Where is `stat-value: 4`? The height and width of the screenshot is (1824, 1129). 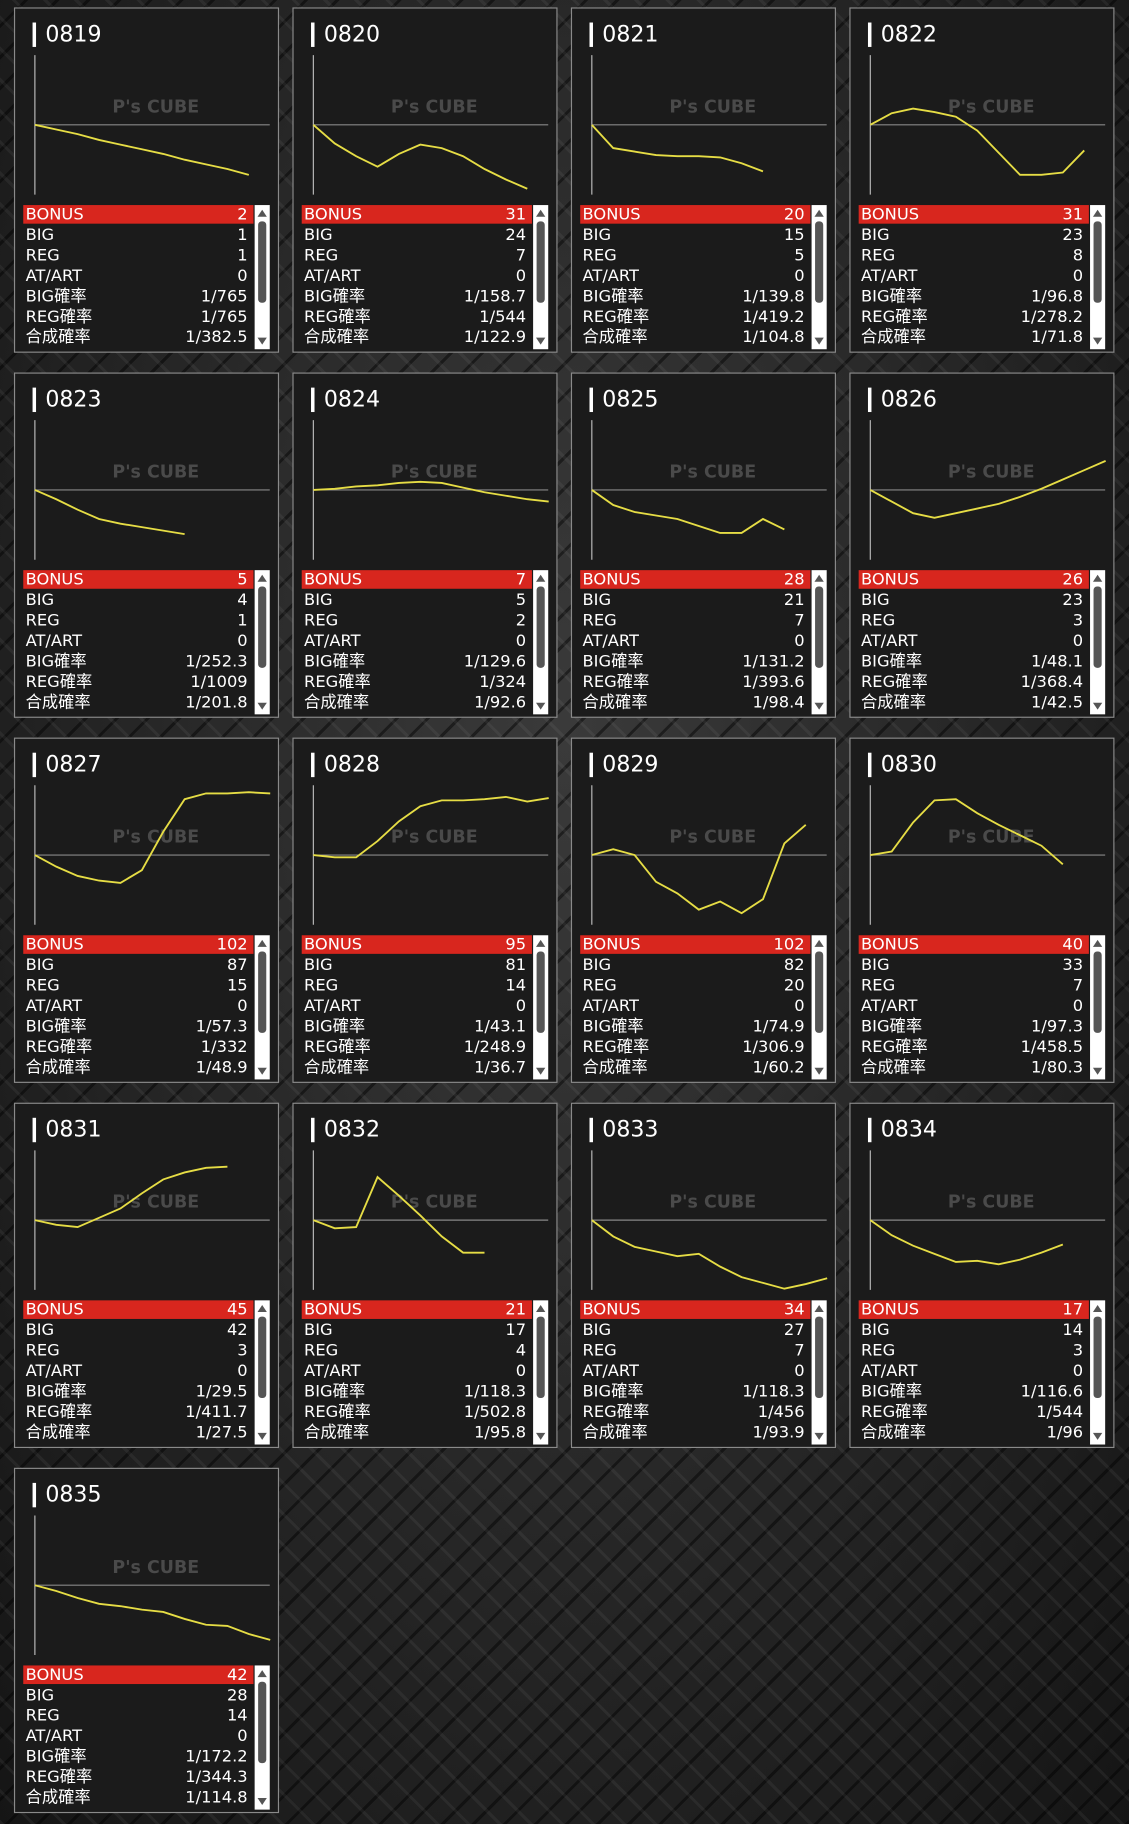
stat-value: 4 is located at coordinates (521, 1350).